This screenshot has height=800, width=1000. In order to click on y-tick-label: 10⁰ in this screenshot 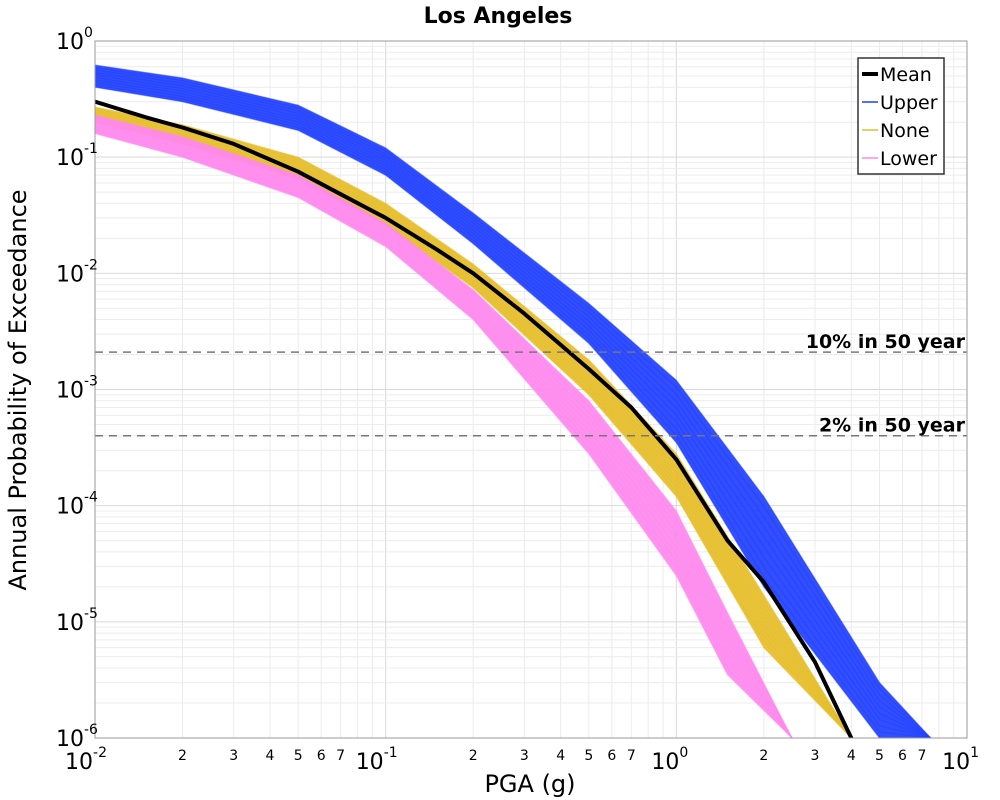, I will do `click(74, 40)`.